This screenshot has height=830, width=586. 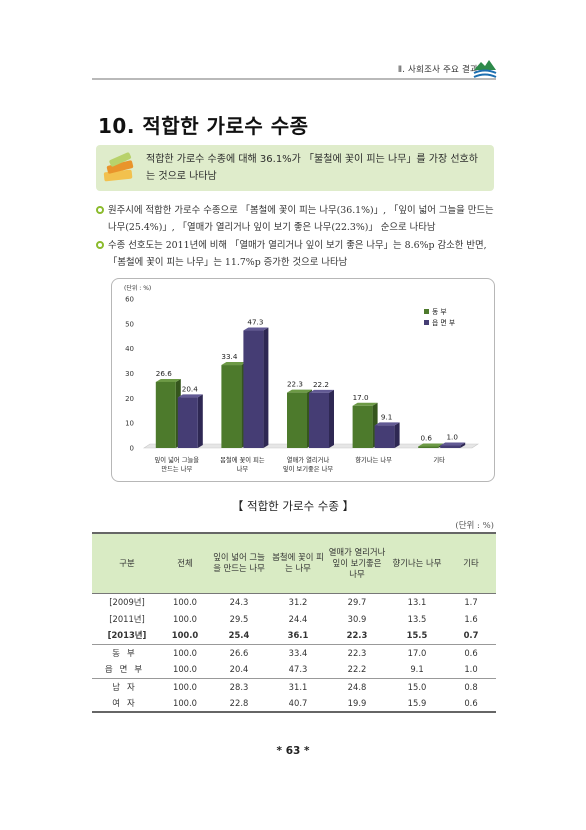 I want to click on table-cell: 13.5, so click(x=417, y=618).